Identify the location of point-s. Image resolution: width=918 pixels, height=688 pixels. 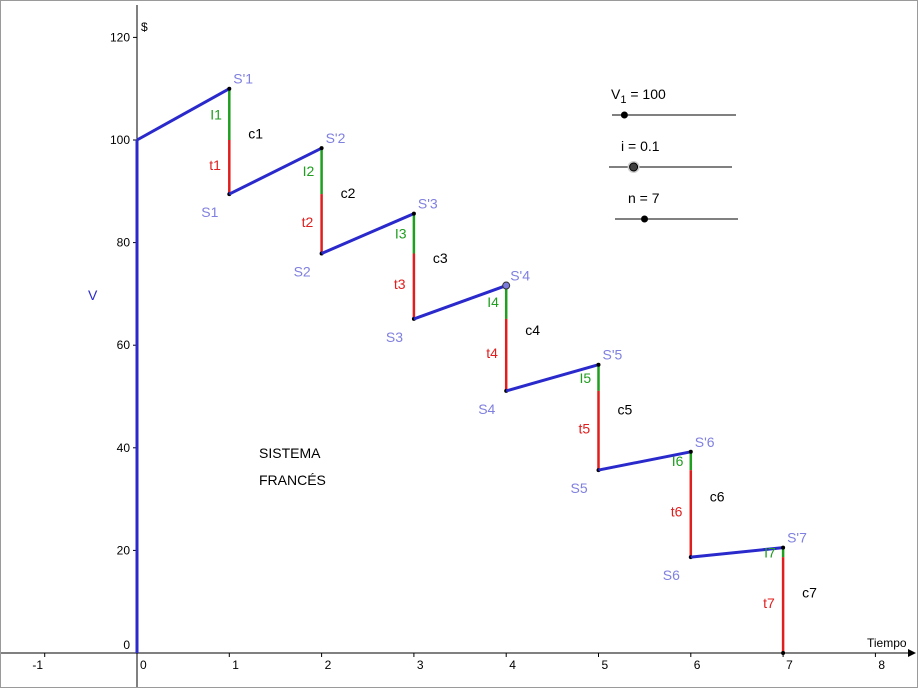
(783, 653).